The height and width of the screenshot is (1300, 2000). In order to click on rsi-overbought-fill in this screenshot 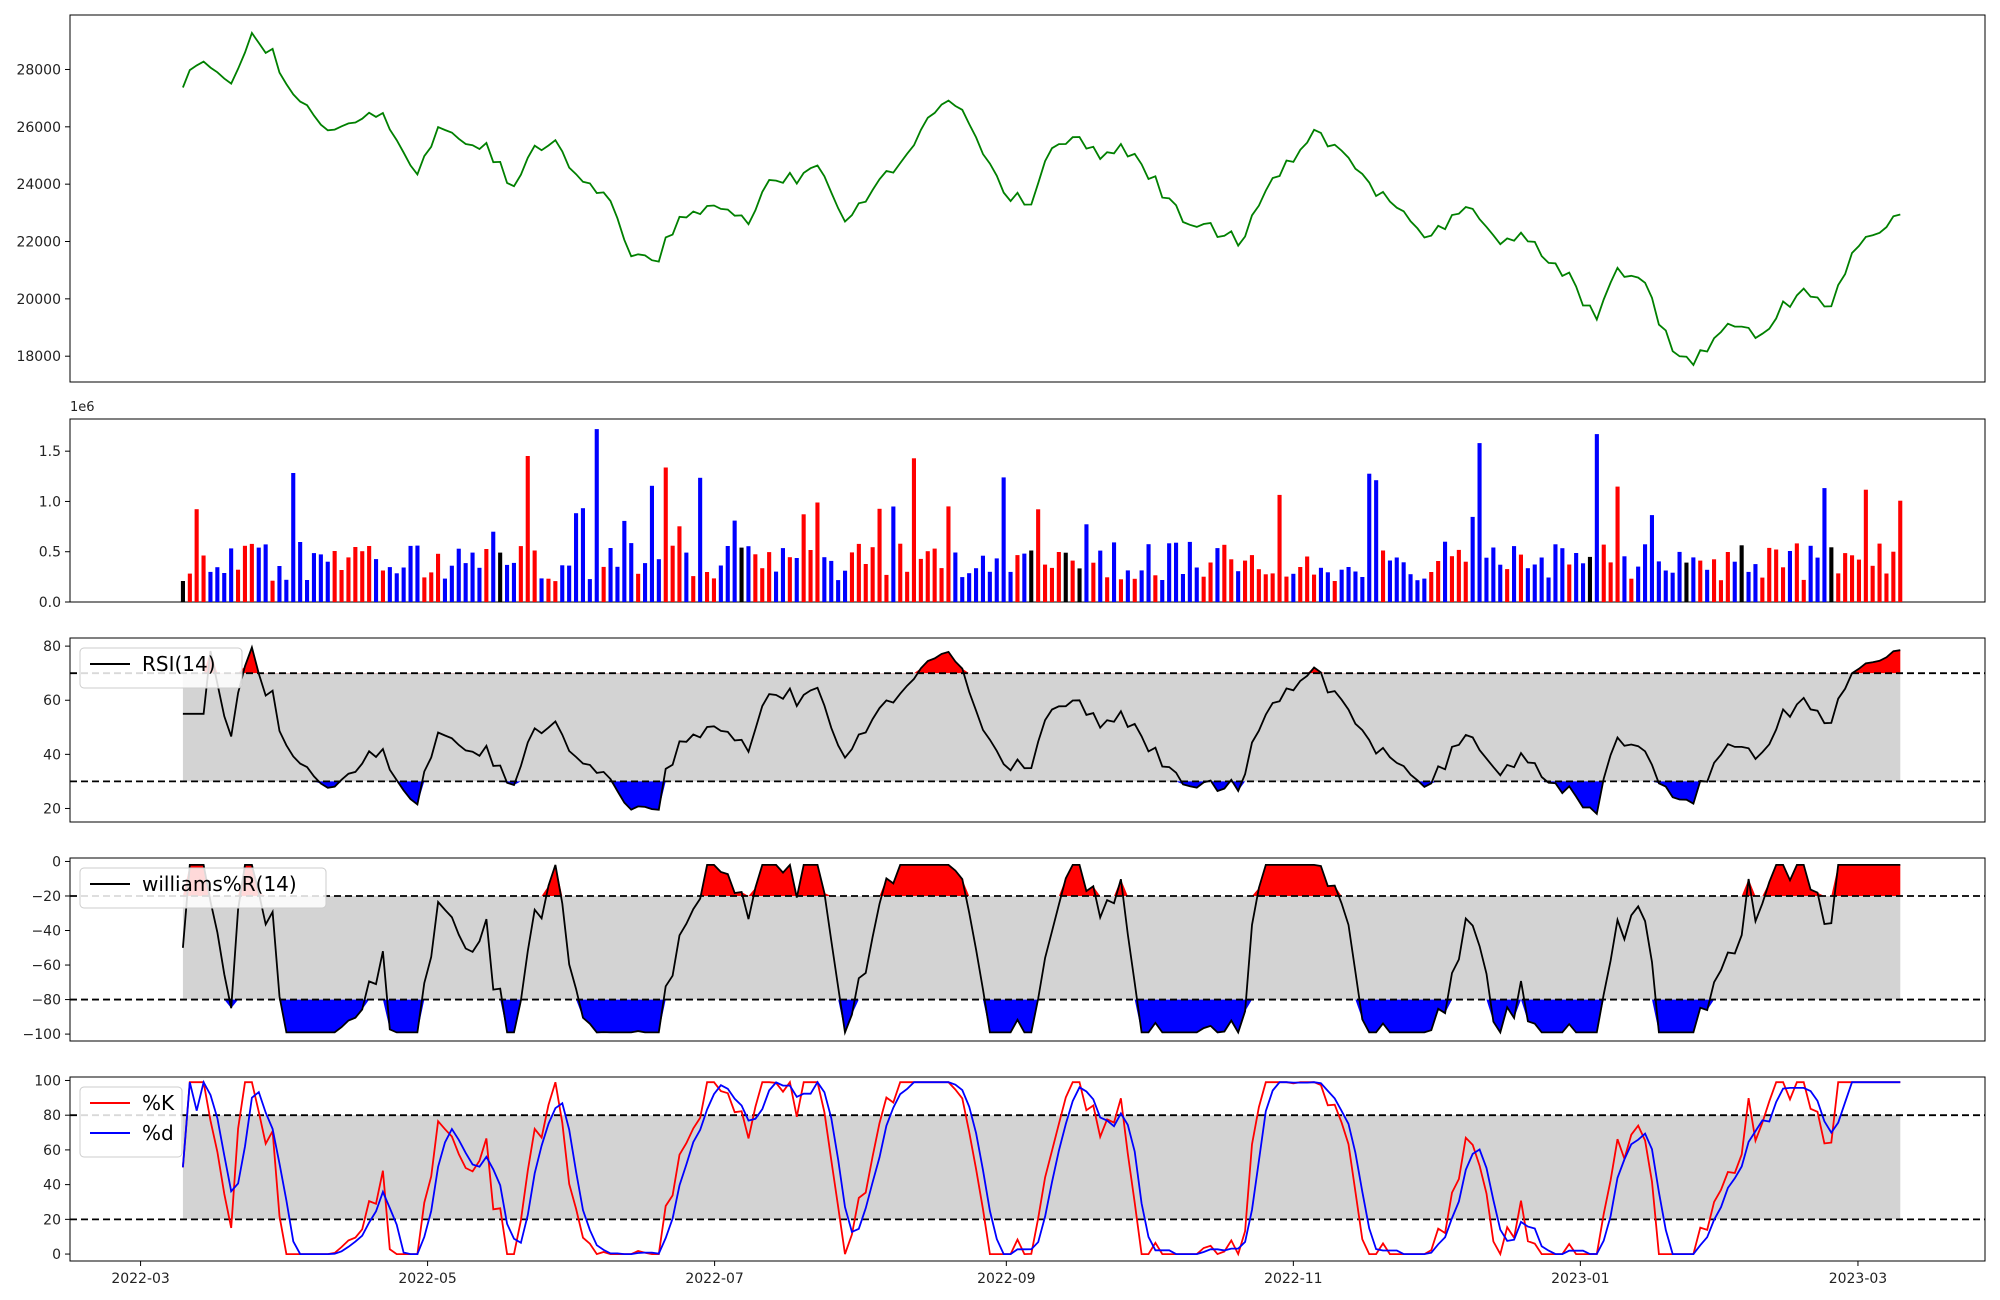, I will do `click(1041, 660)`.